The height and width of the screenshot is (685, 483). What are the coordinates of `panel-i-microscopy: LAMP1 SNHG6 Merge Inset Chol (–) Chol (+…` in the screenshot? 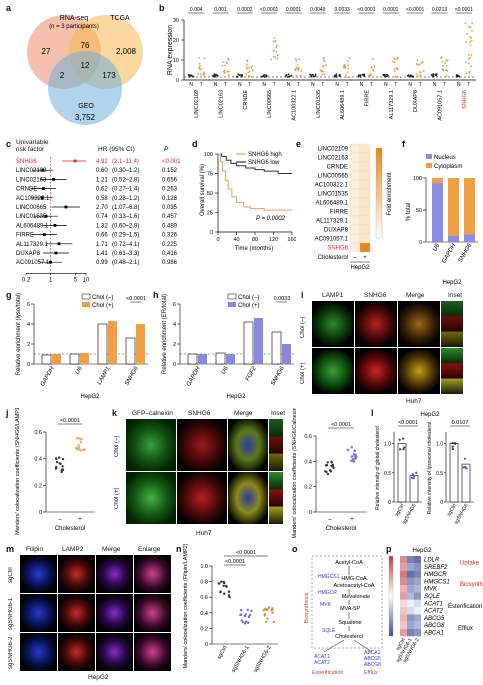 It's located at (391, 349).